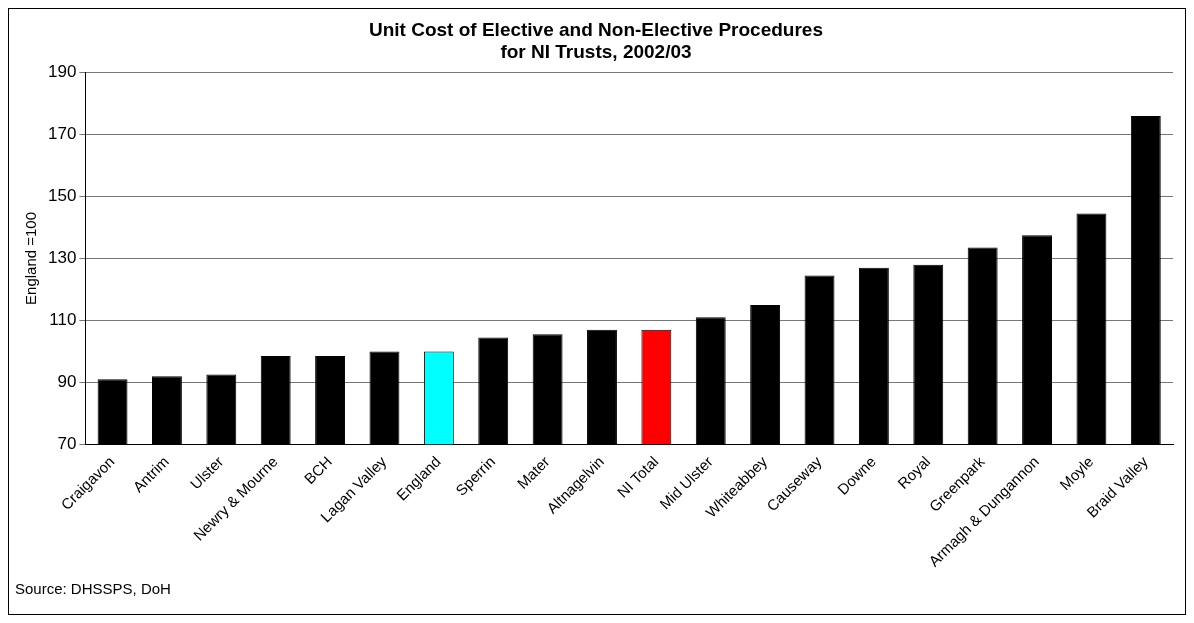 This screenshot has height=623, width=1194. Describe the element at coordinates (62, 72) in the screenshot. I see `y-tick-label: 190` at that location.